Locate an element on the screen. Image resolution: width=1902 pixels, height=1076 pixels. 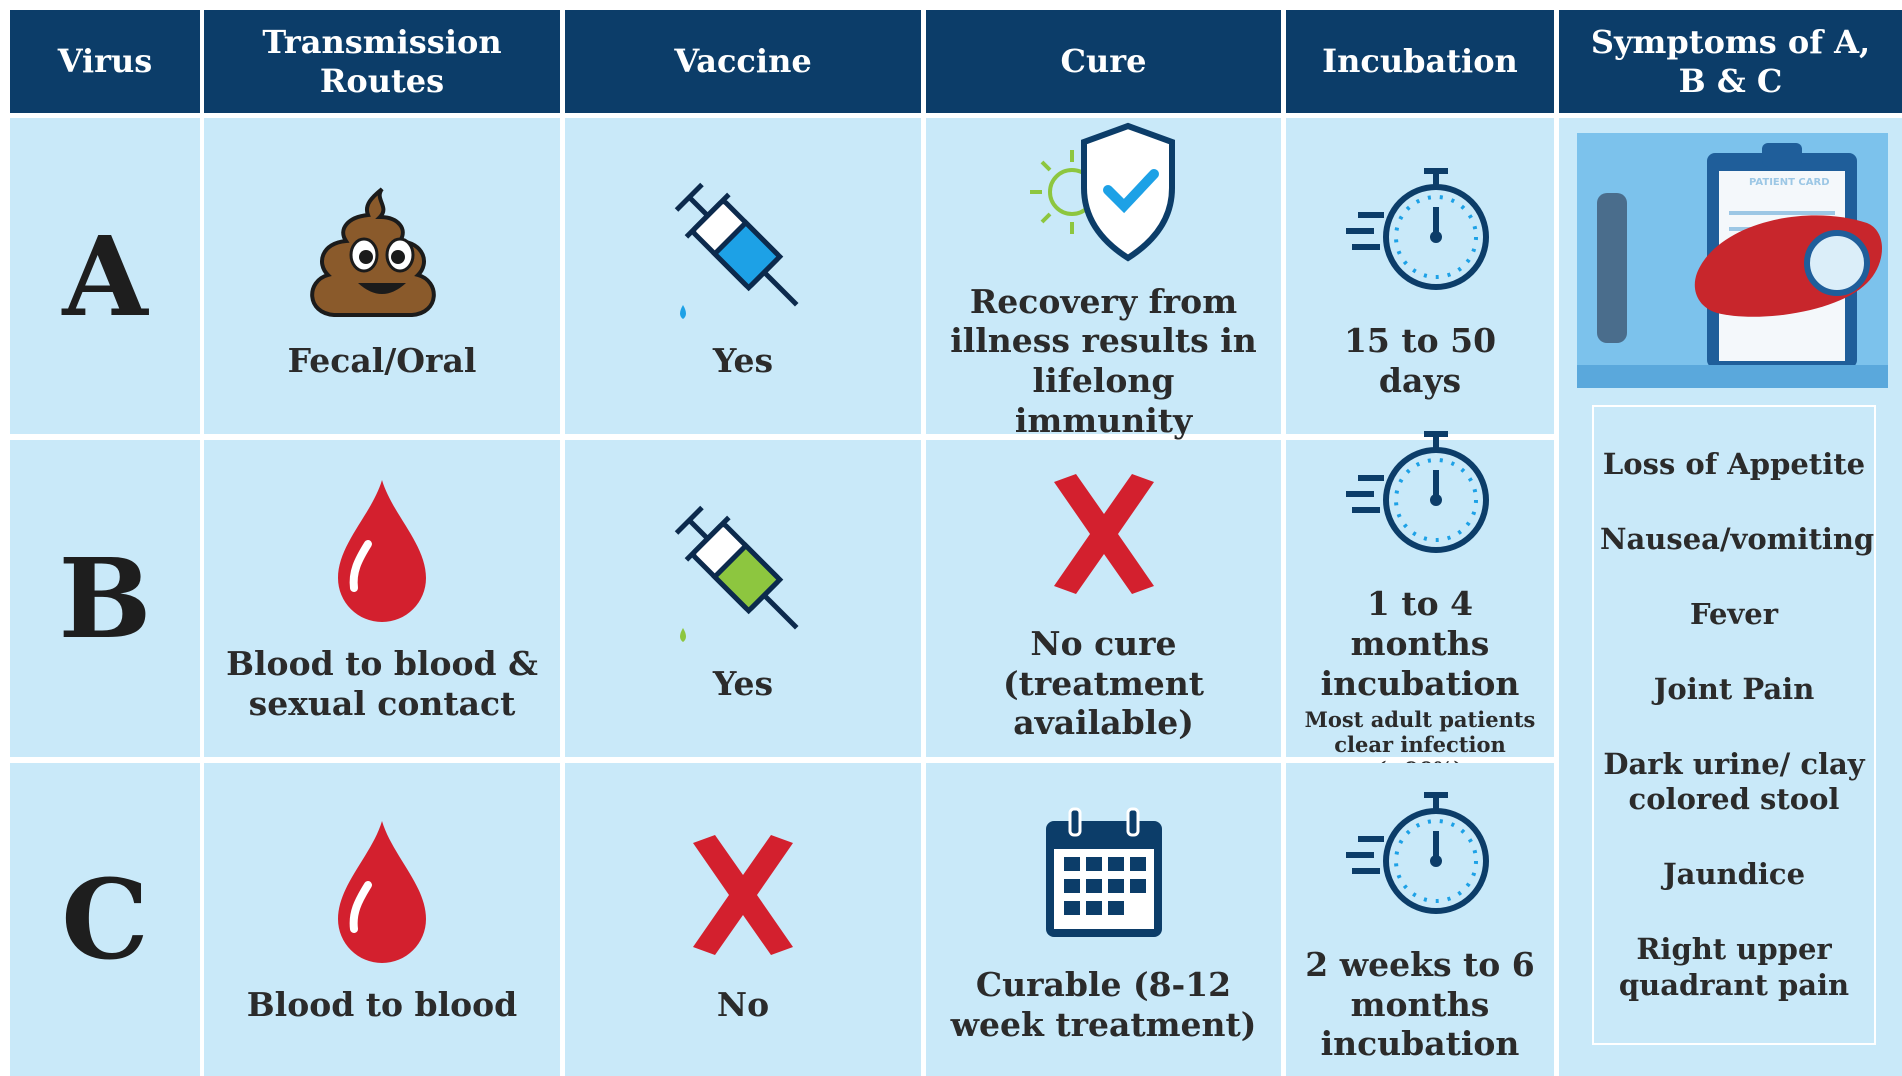
symptom: Right upper quadrant pain is located at coordinates (1734, 967).